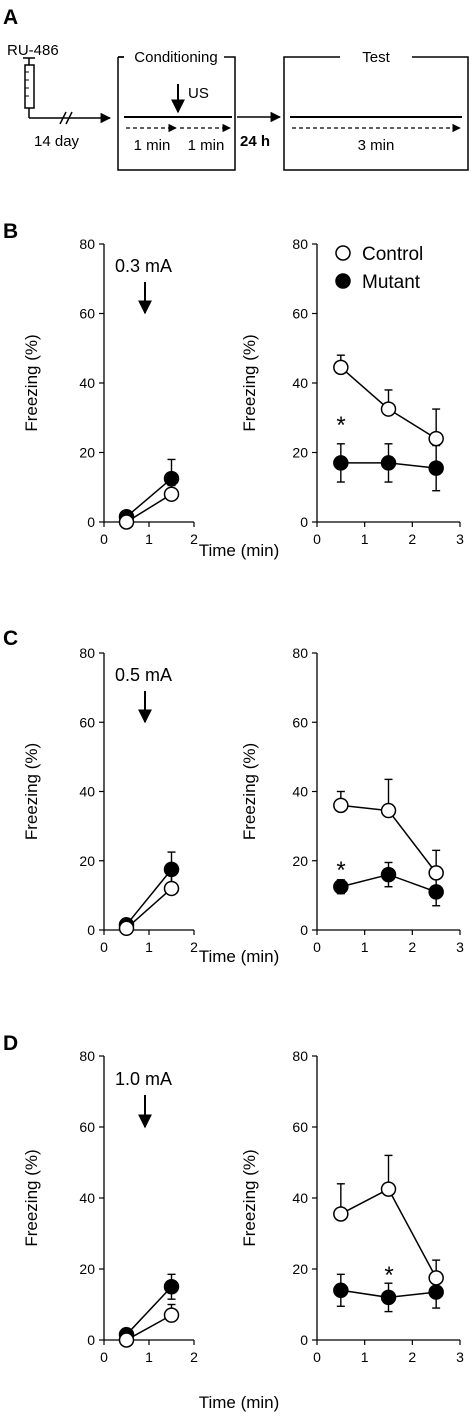  I want to click on gap-label: 24 h, so click(255, 141).